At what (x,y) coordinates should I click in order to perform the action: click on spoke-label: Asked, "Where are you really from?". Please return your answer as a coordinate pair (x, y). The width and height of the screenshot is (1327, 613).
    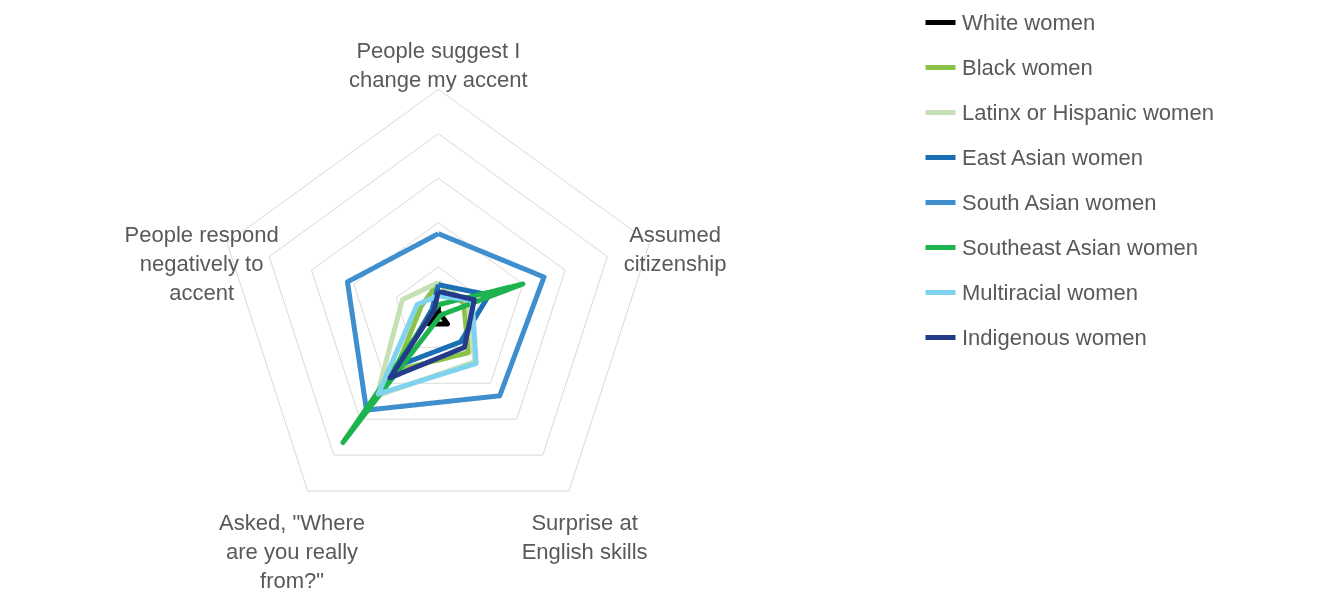
    Looking at the image, I should click on (292, 551).